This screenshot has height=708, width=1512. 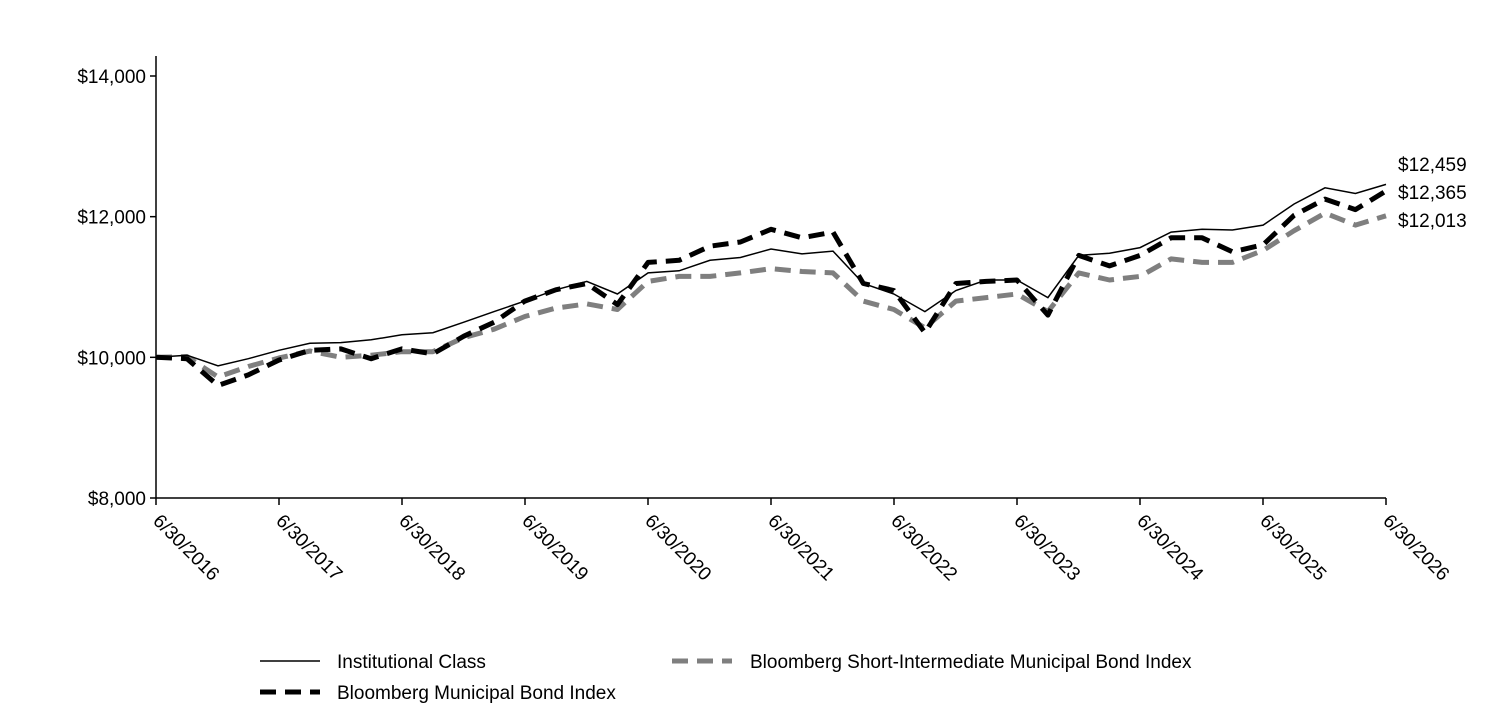 What do you see at coordinates (923, 548) in the screenshot?
I see `x-tick-label: 6/30/2022` at bounding box center [923, 548].